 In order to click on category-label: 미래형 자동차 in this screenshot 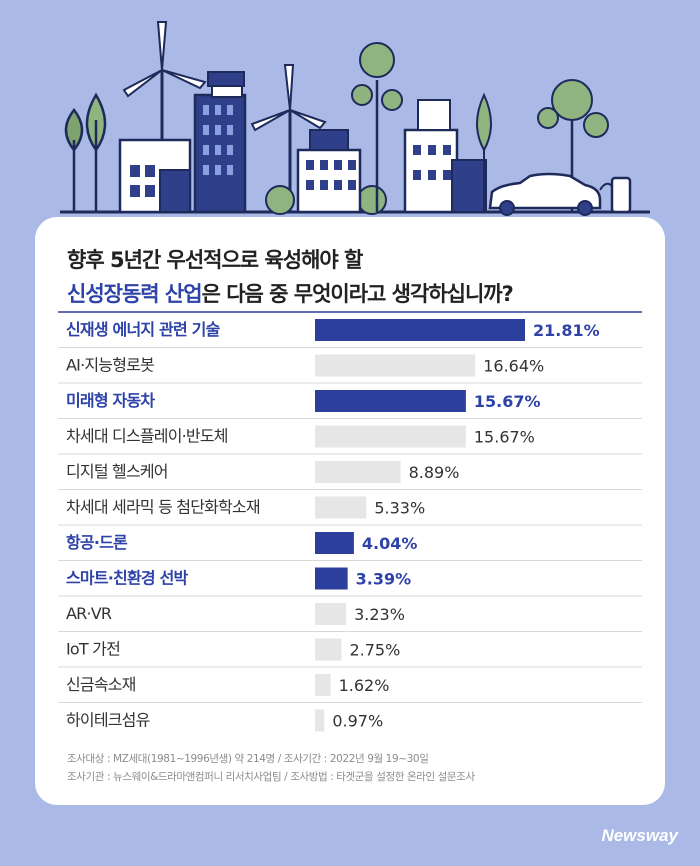, I will do `click(110, 400)`.